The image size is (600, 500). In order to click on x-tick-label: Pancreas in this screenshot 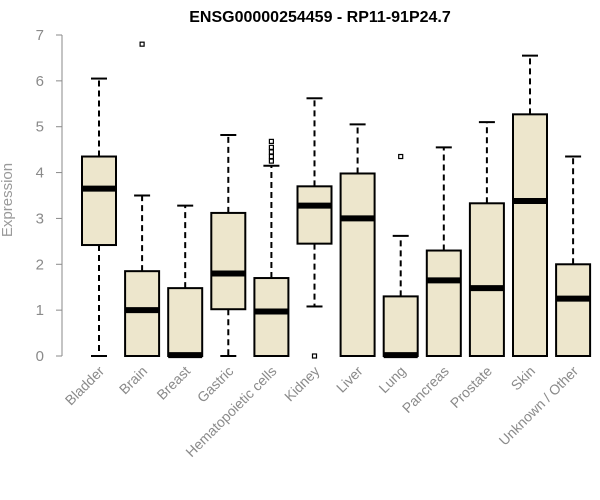, I will do `click(425, 389)`.